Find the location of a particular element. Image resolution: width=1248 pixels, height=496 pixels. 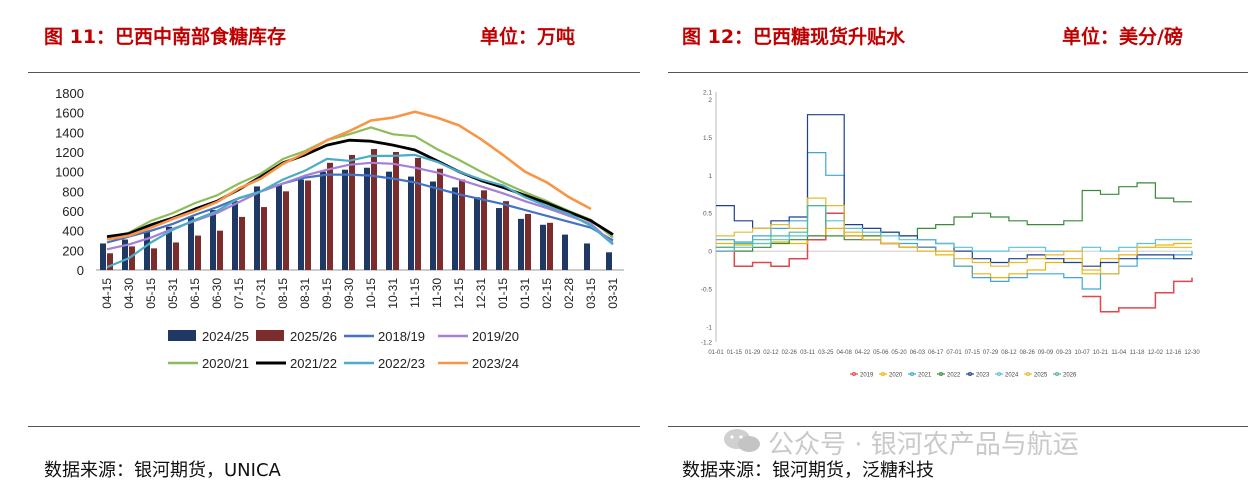

wechat-icon is located at coordinates (742, 440).